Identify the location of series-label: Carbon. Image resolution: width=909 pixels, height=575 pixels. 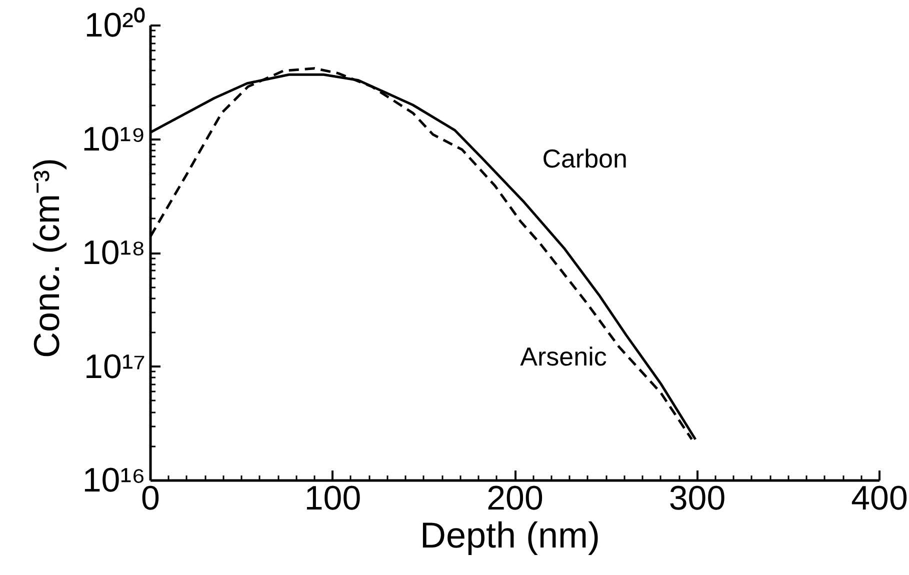
(585, 158).